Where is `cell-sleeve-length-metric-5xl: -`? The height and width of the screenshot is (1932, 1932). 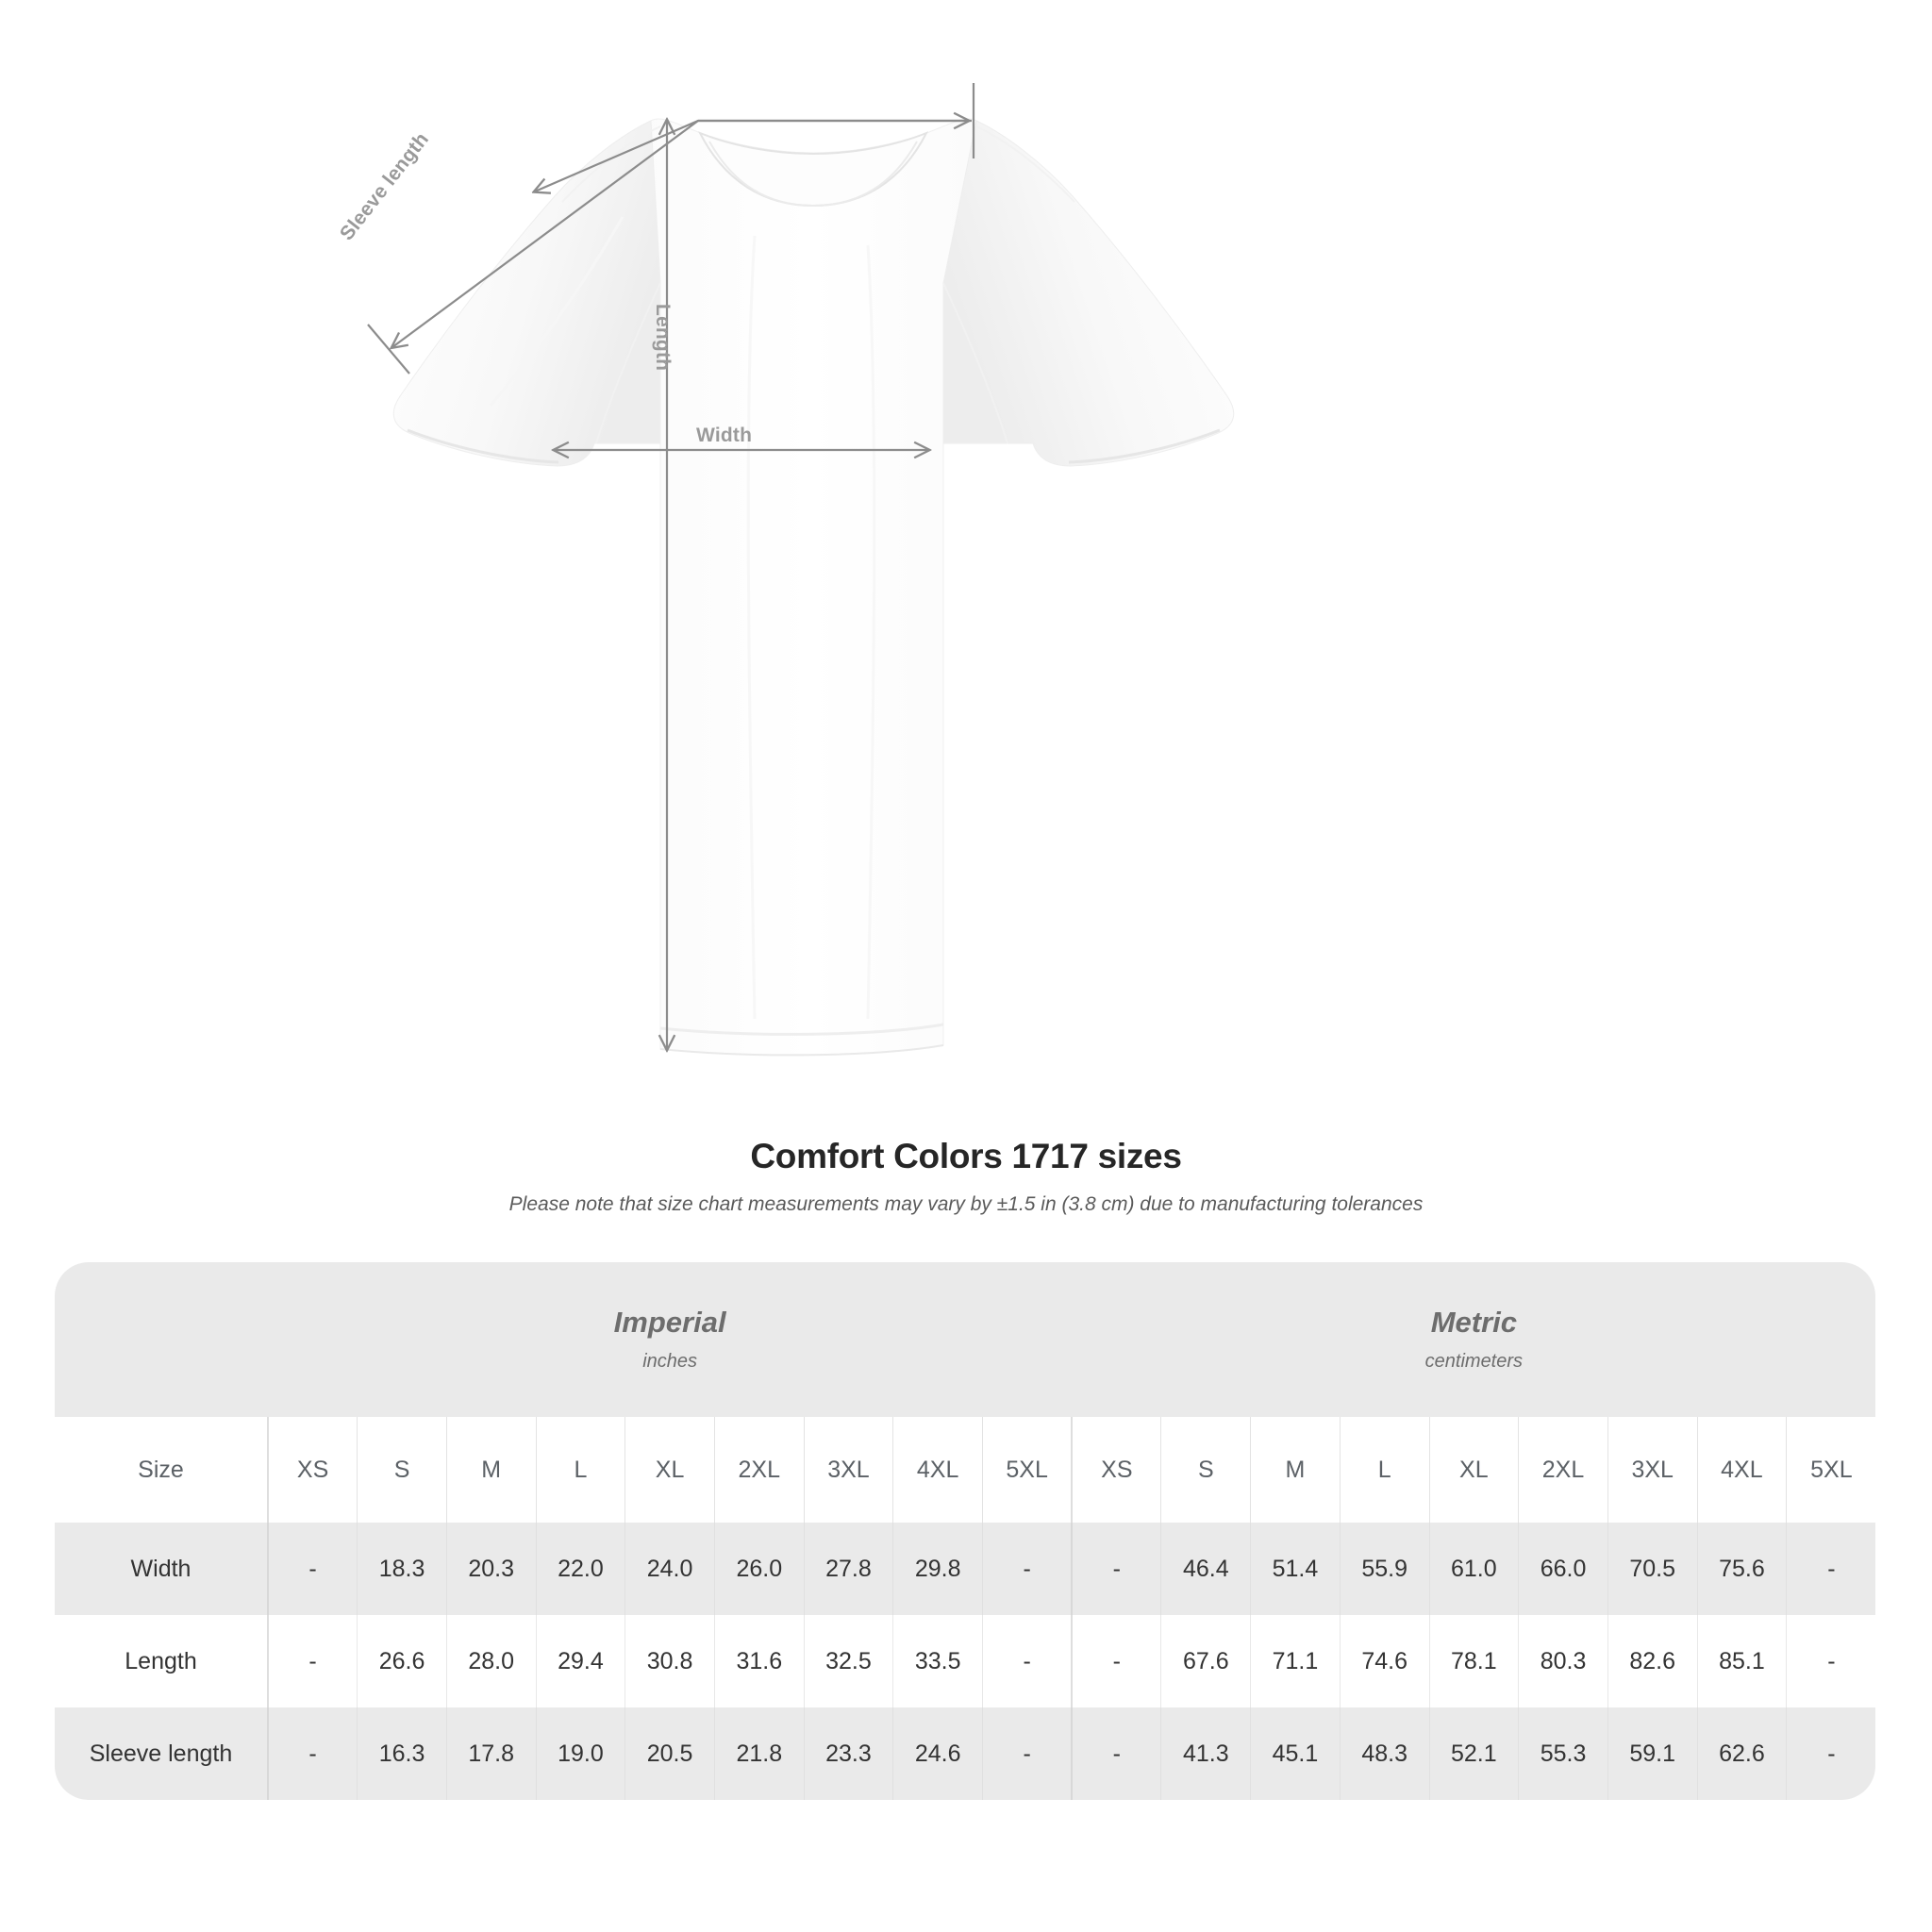
cell-sleeve-length-metric-5xl: - is located at coordinates (1831, 1753).